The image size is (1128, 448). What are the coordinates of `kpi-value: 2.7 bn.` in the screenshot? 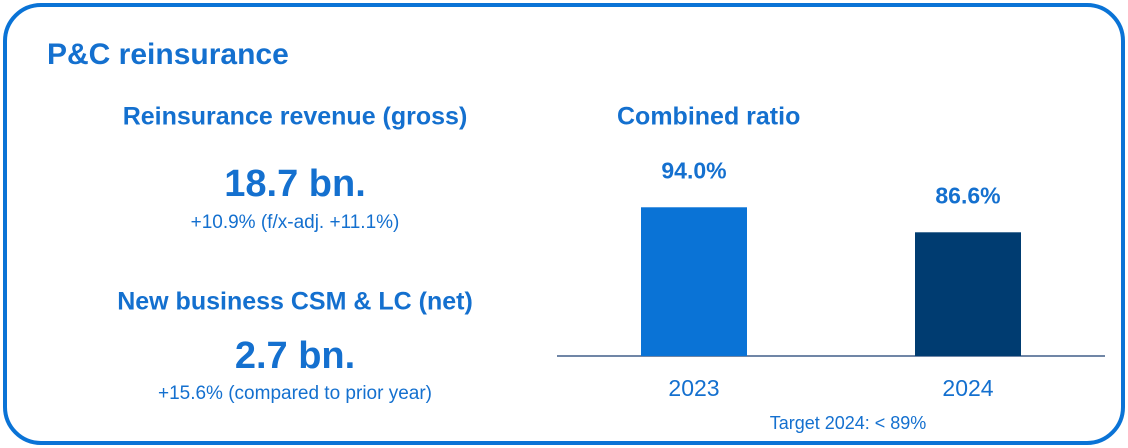 It's located at (295, 356).